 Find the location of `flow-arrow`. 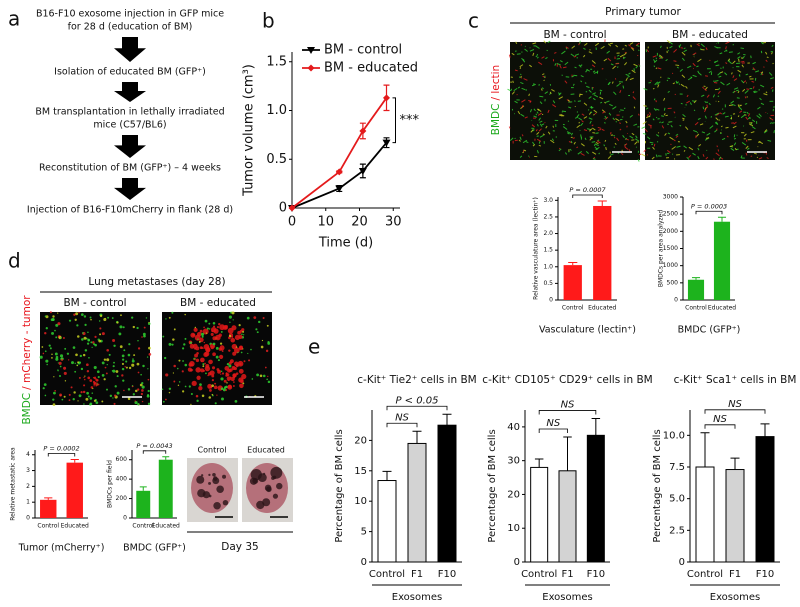

flow-arrow is located at coordinates (130, 146).